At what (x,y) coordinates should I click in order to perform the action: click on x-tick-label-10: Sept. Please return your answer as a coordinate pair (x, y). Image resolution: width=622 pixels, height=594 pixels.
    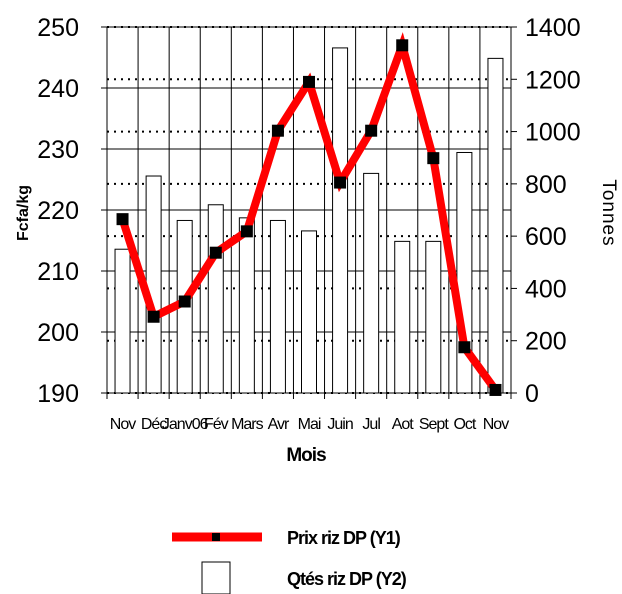
    Looking at the image, I should click on (434, 424).